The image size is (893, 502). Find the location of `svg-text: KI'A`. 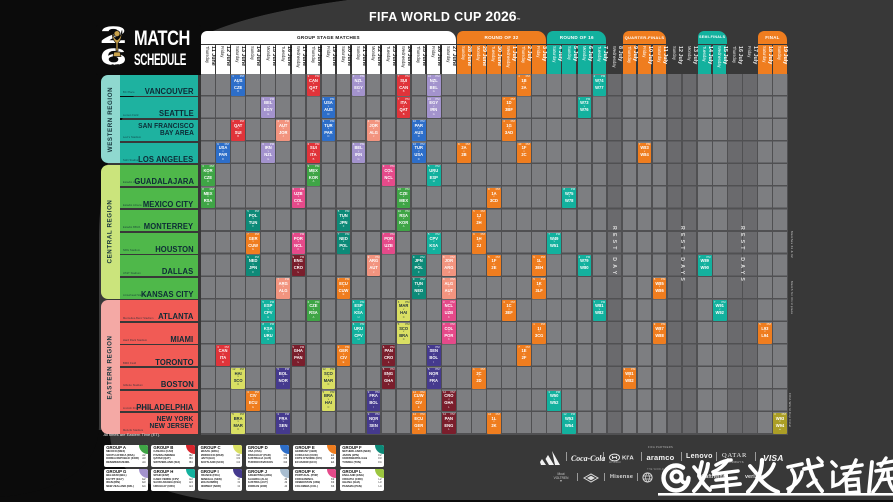

svg-text: KI'A is located at coordinates (628, 458).